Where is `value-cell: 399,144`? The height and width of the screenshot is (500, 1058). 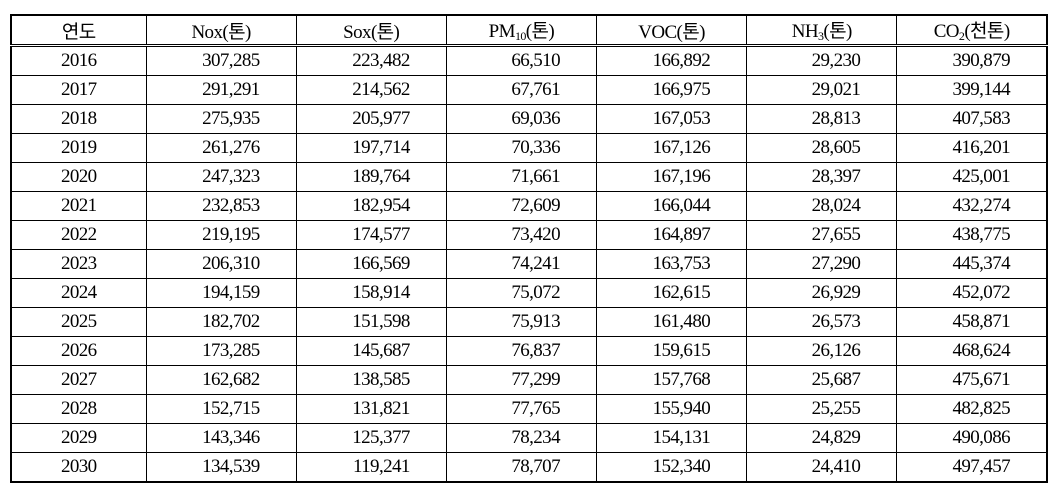 value-cell: 399,144 is located at coordinates (972, 90).